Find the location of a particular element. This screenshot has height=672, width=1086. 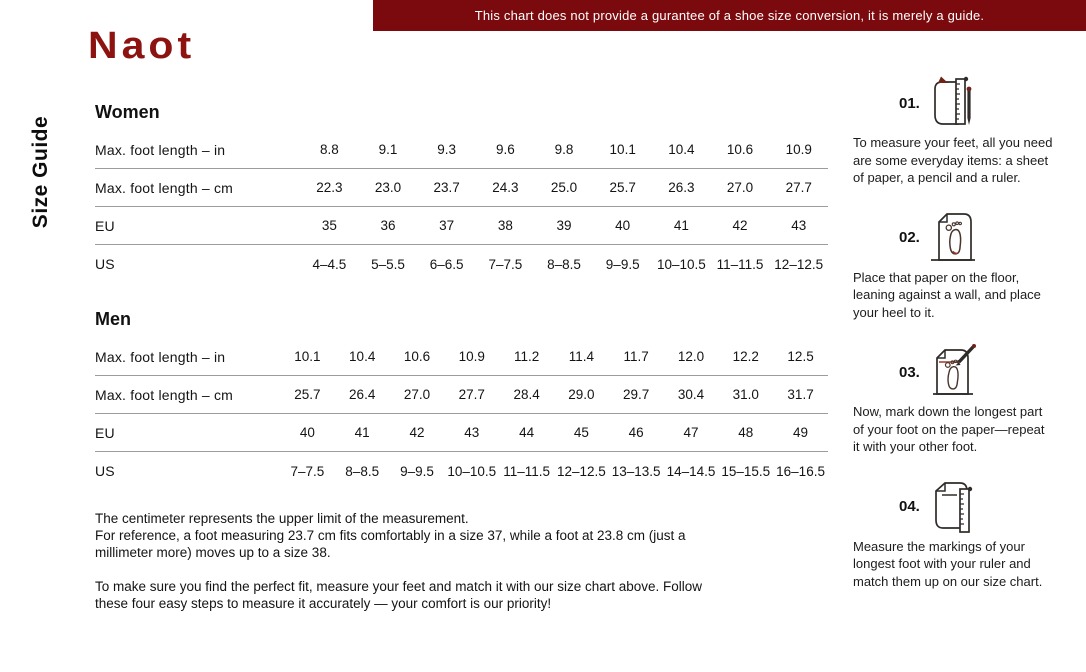

row-label: Max. foot length – cm is located at coordinates (164, 187).